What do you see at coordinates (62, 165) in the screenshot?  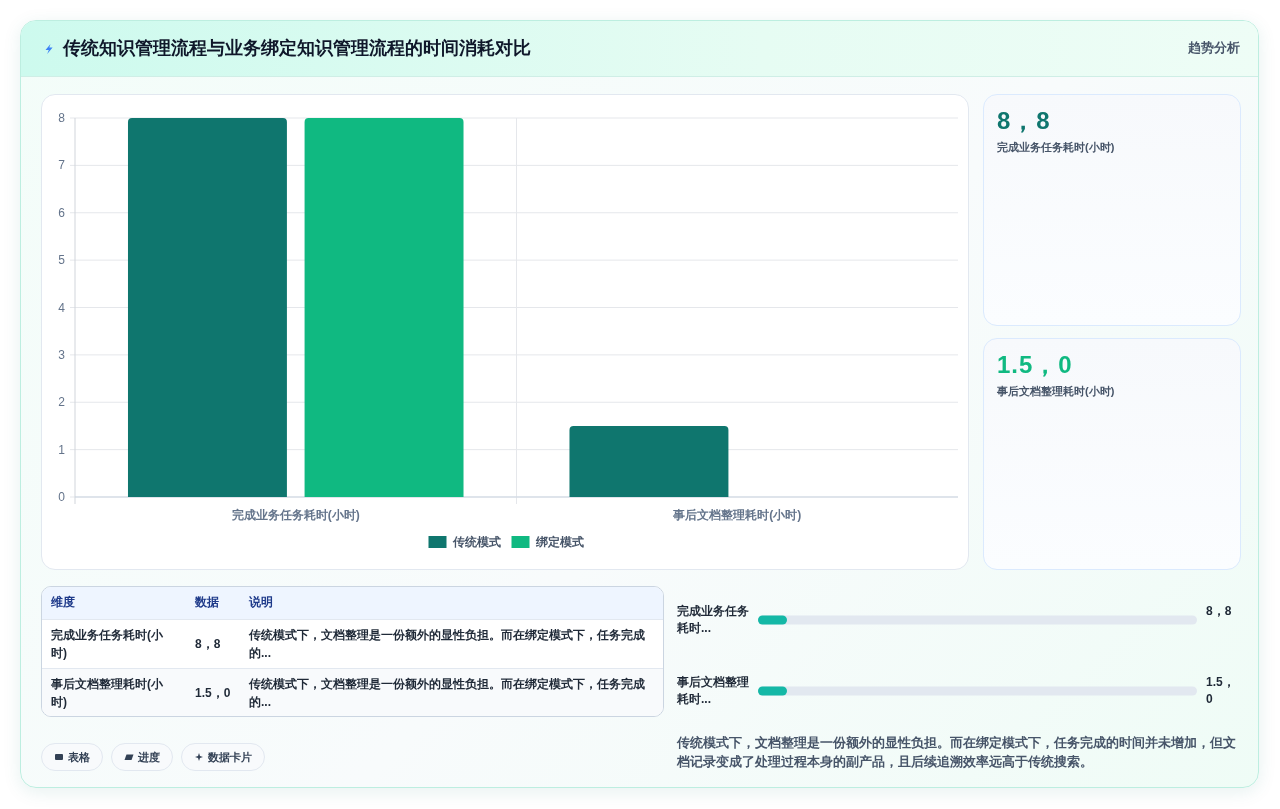 I see `y-tick-label: 7` at bounding box center [62, 165].